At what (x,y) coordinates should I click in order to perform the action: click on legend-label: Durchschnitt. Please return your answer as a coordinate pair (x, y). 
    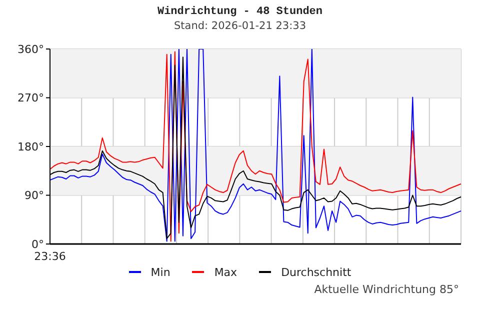
    Looking at the image, I should click on (316, 272).